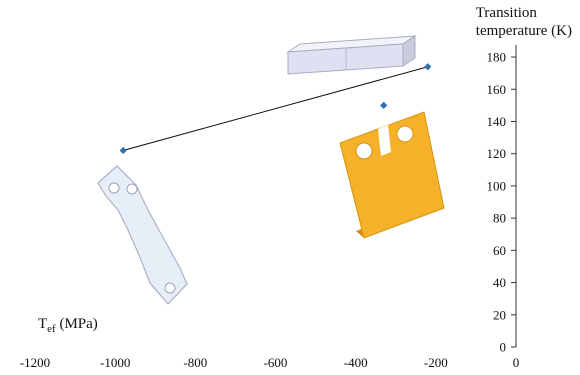 Image resolution: width=580 pixels, height=375 pixels. What do you see at coordinates (497, 121) in the screenshot?
I see `y-tick-label: 140` at bounding box center [497, 121].